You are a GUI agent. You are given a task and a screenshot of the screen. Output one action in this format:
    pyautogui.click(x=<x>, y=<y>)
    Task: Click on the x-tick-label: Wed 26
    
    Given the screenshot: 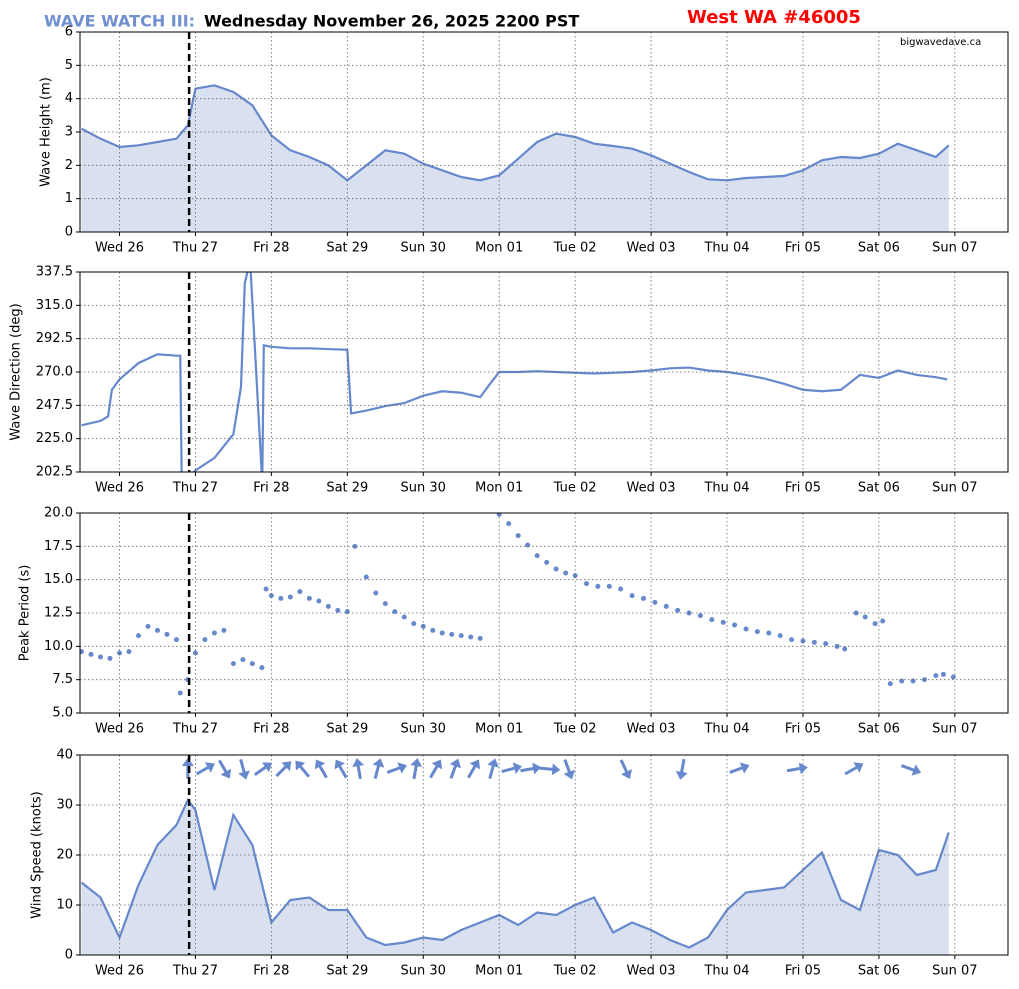 What is the action you would take?
    pyautogui.click(x=119, y=488)
    